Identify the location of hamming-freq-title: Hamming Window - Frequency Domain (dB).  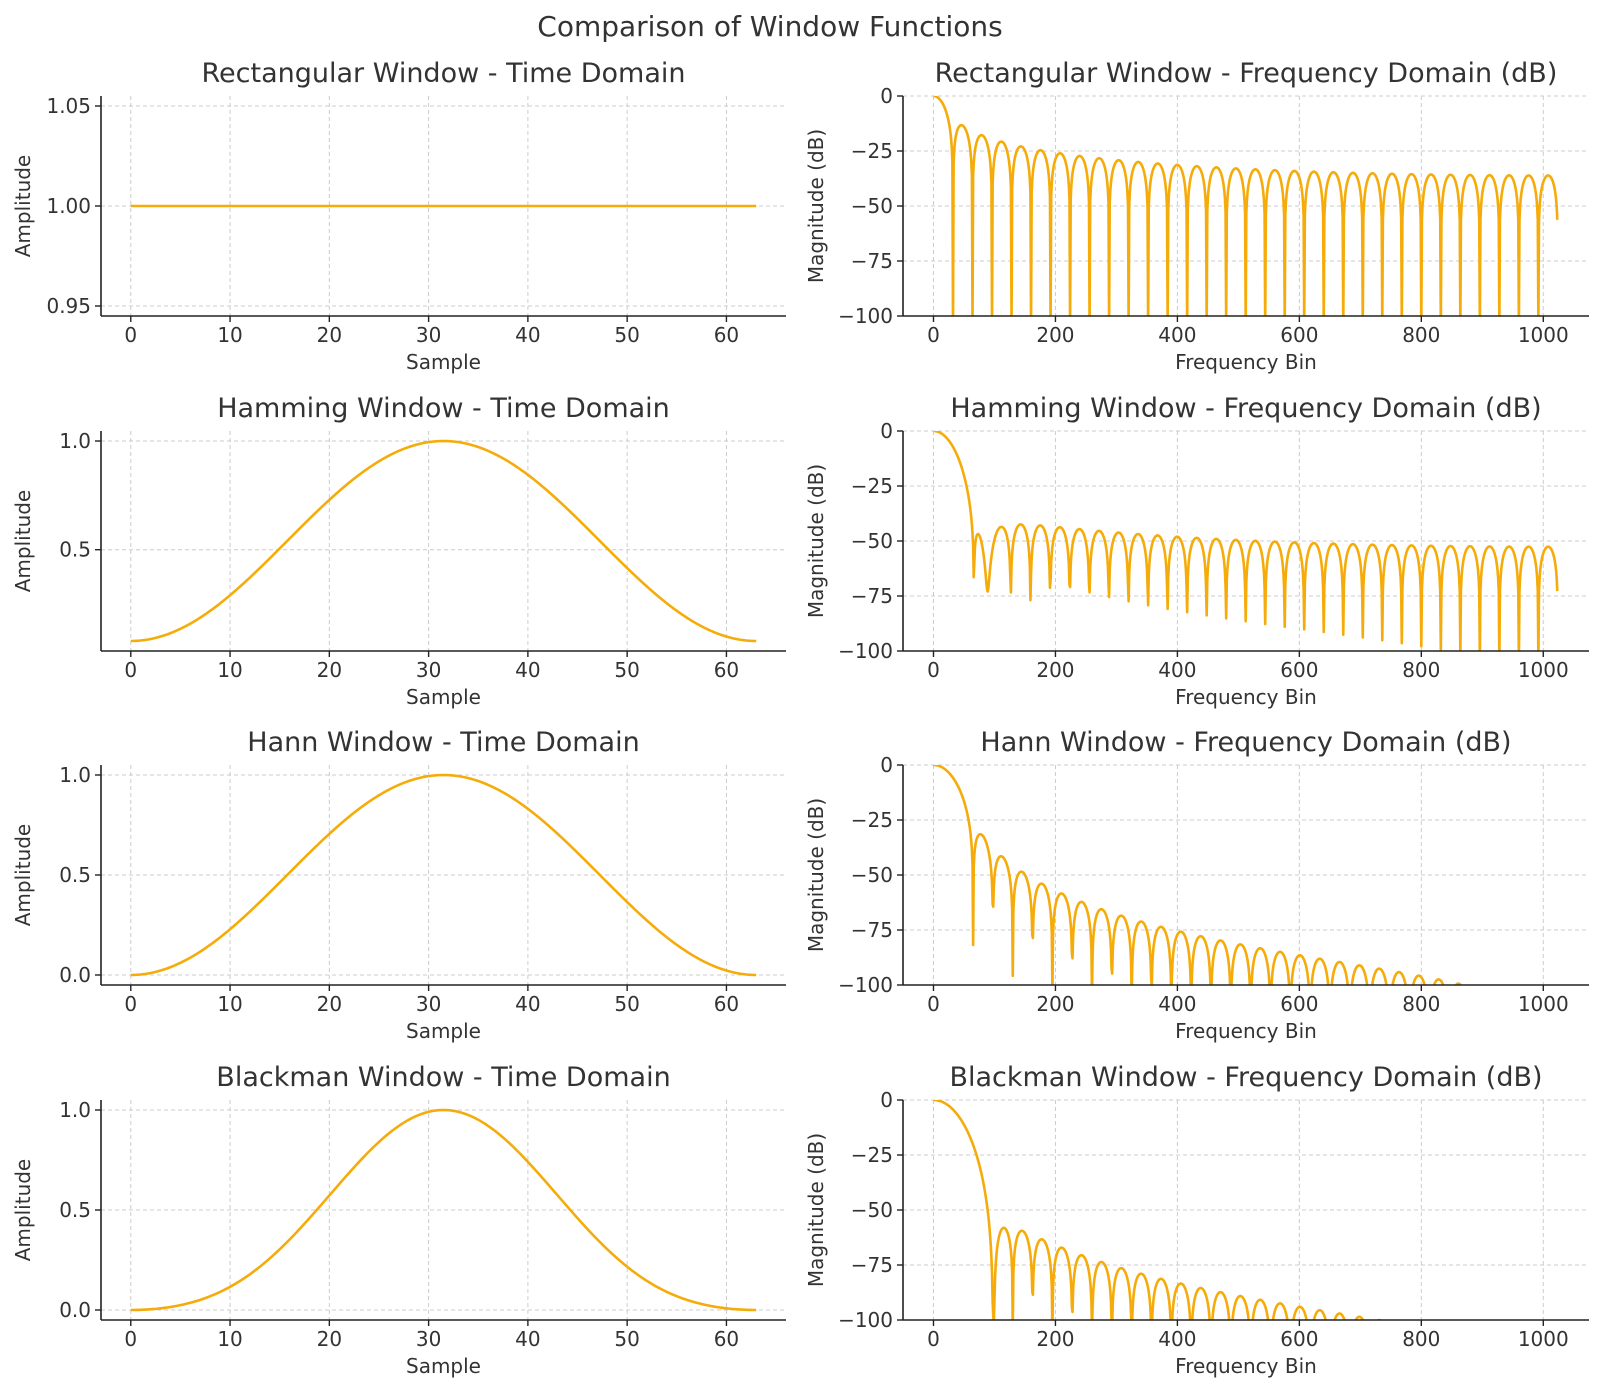
(1245, 408).